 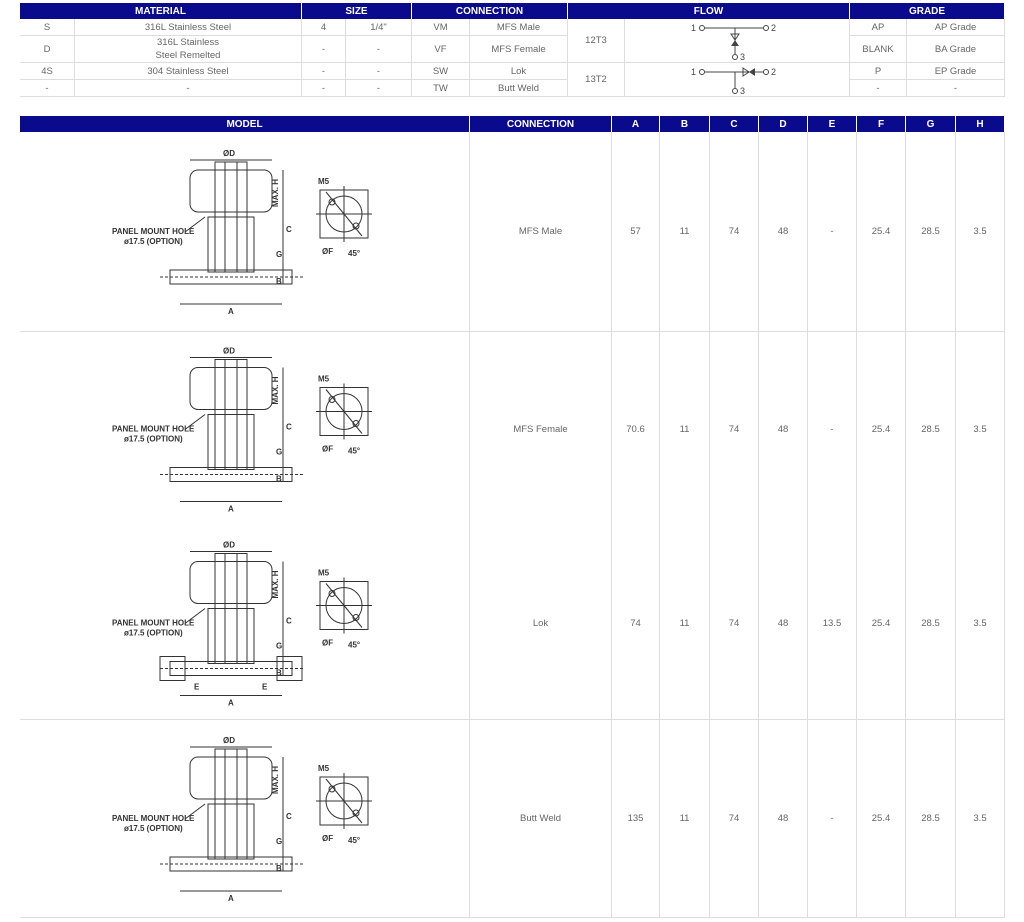 I want to click on size-value-cell: 1/4", so click(x=379, y=27).